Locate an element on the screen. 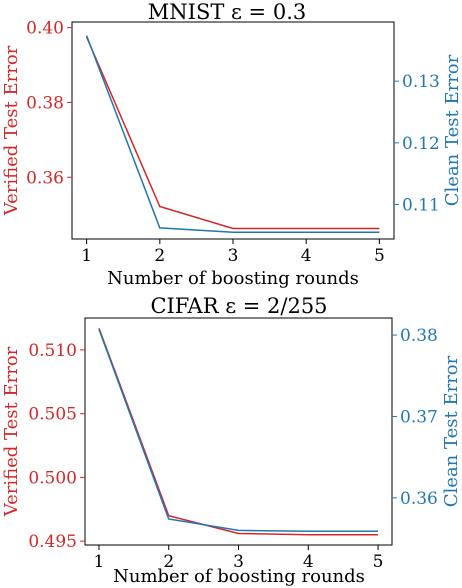  y-tick-label-left: 0.505 is located at coordinates (52, 415).